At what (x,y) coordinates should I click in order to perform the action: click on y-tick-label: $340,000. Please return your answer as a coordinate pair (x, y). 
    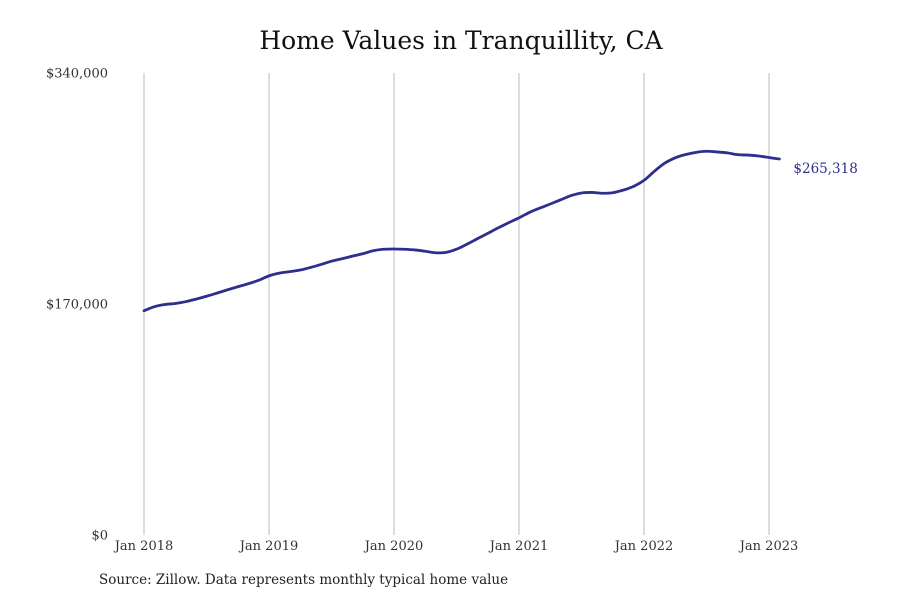
    Looking at the image, I should click on (77, 74).